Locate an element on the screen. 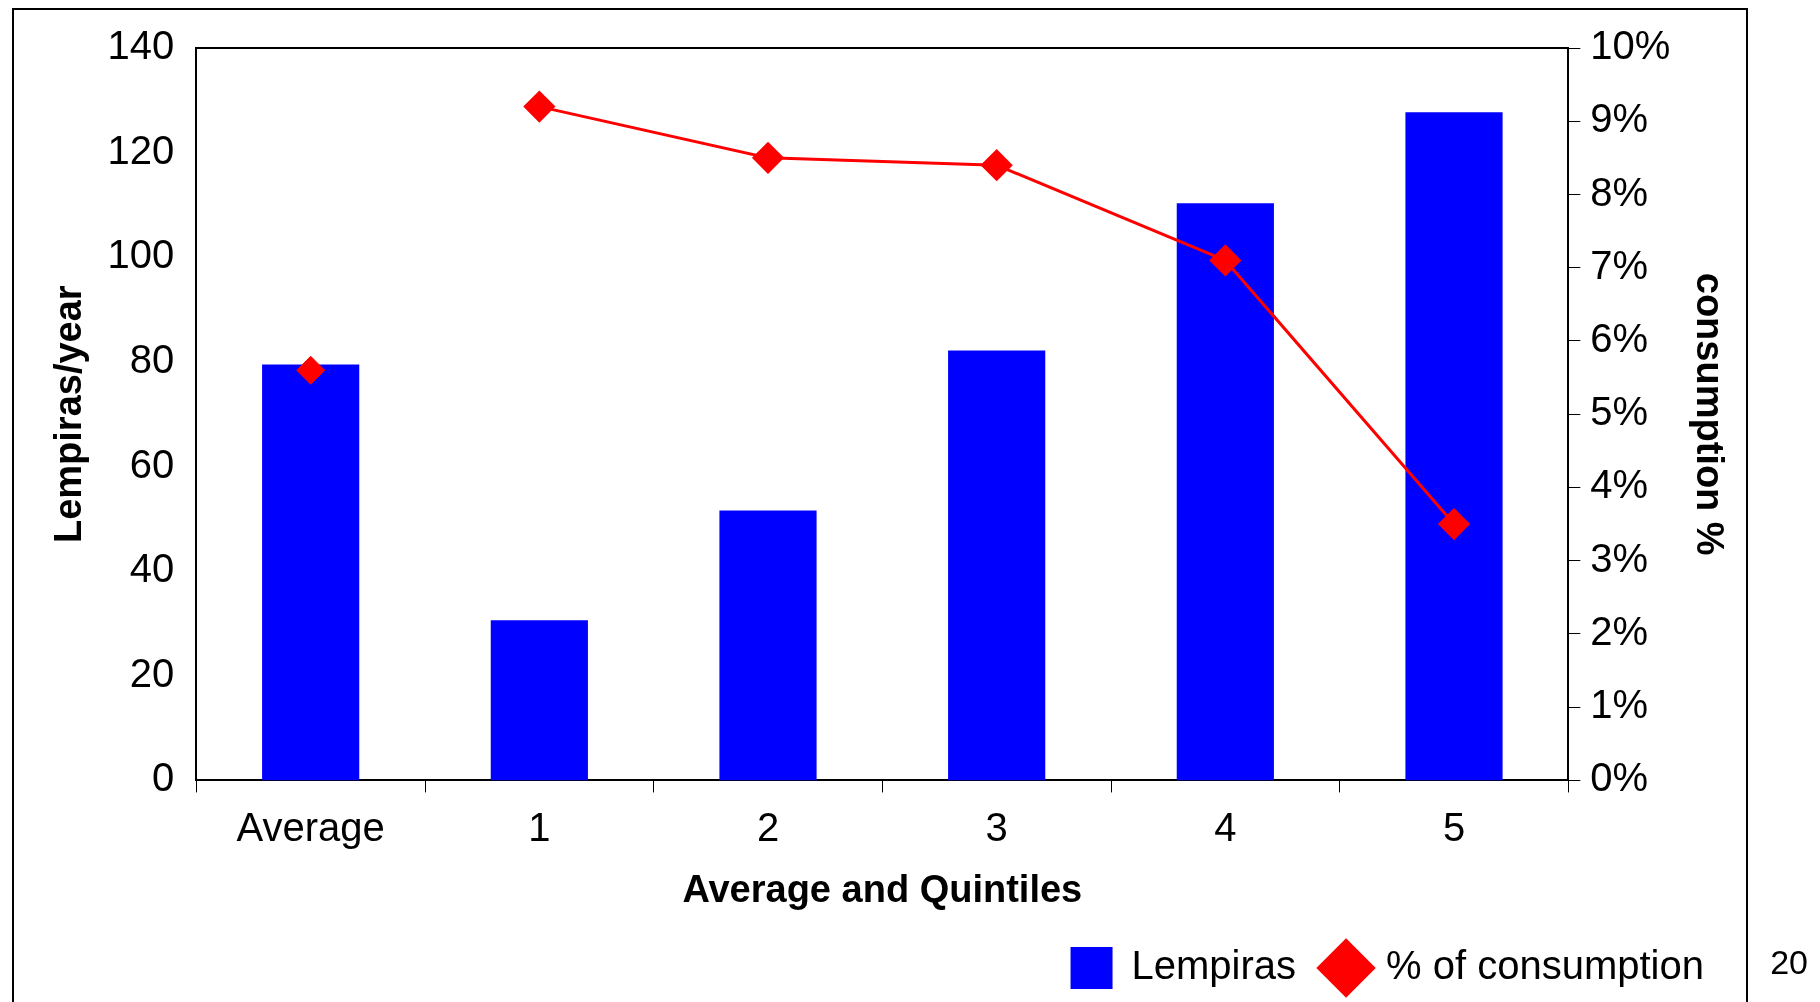  y2-tick-label: 4% is located at coordinates (1619, 484).